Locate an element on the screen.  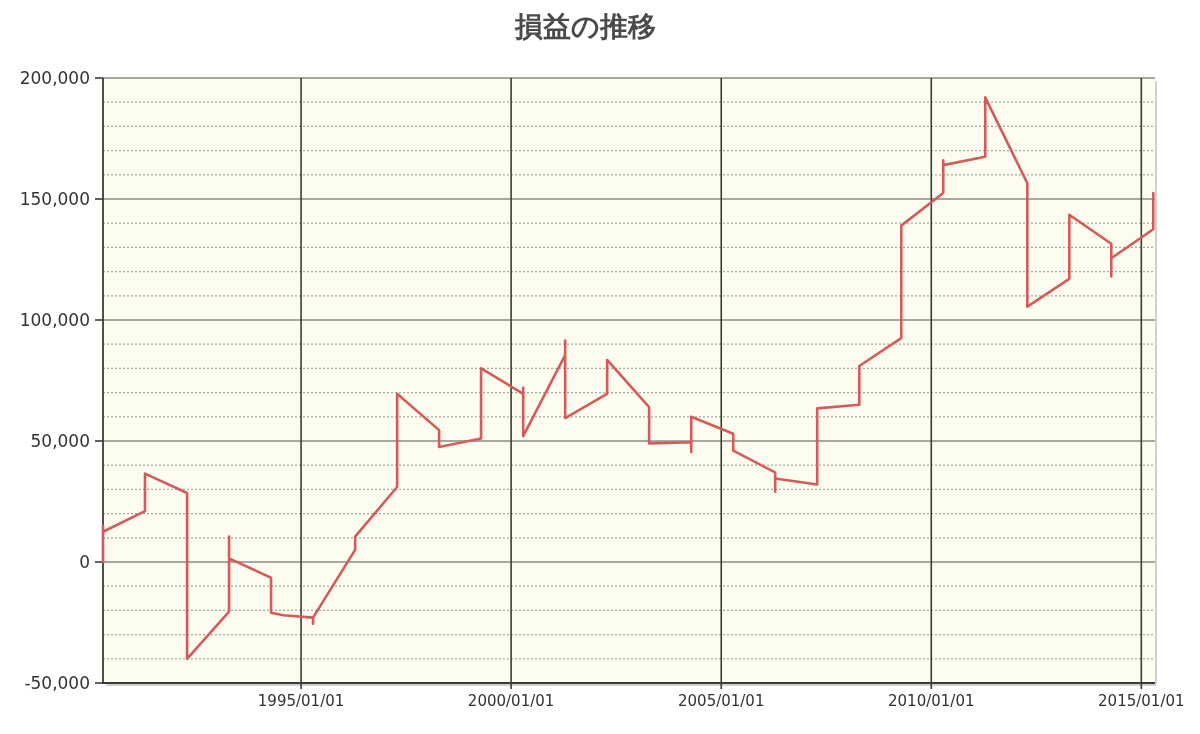
chart-title: 損益の推移 is located at coordinates (584, 26).